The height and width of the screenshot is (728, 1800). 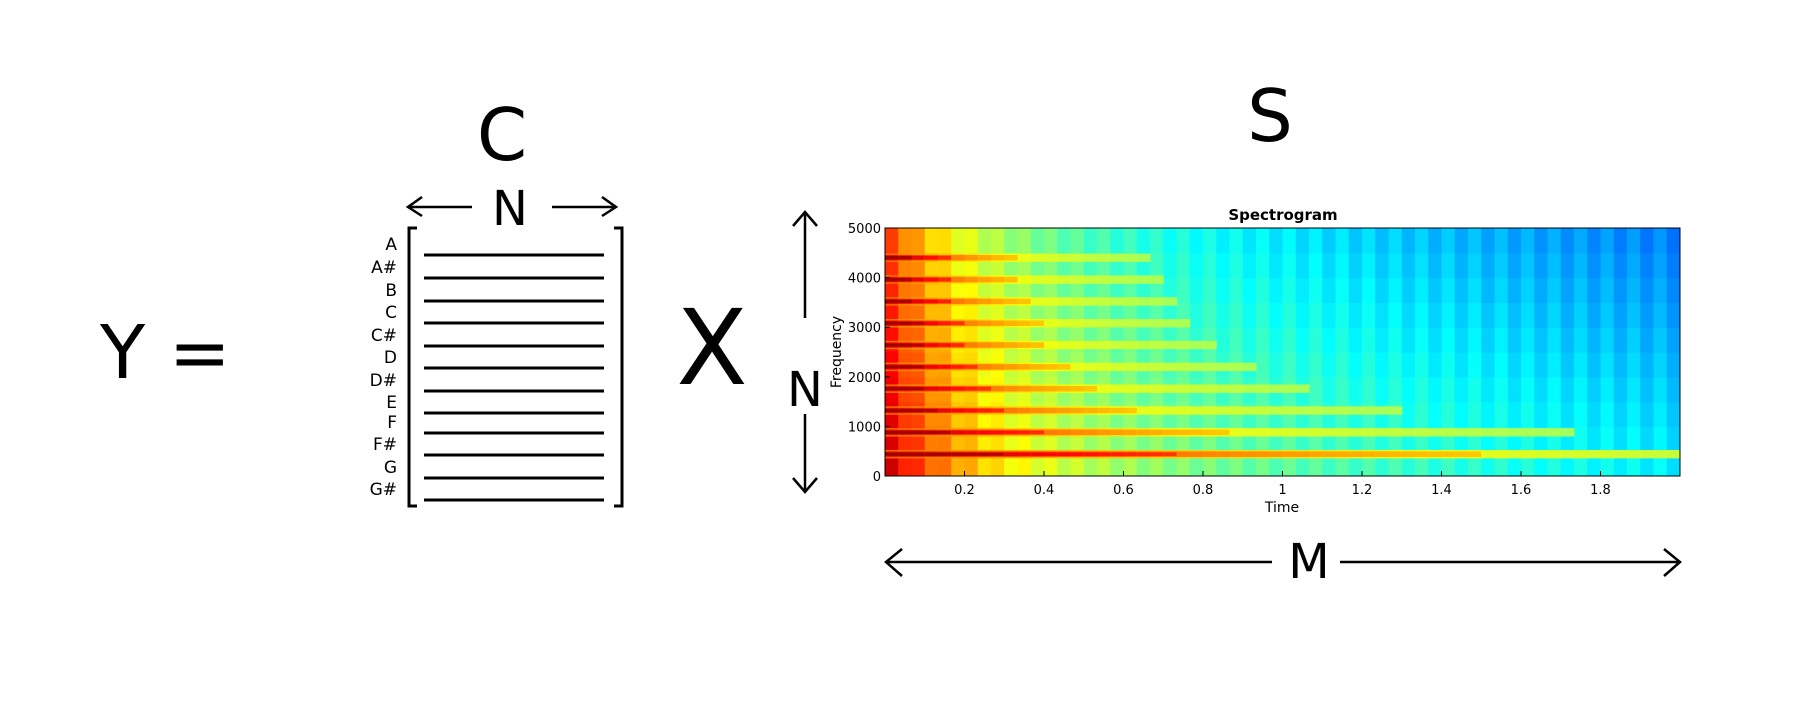 What do you see at coordinates (805, 352) in the screenshot?
I see `matrix-s-height-arrow` at bounding box center [805, 352].